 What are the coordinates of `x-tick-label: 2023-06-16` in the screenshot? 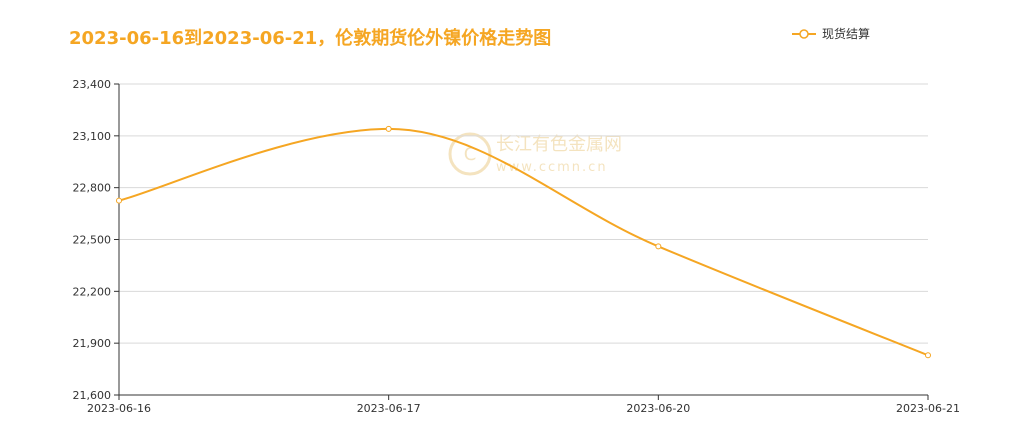 It's located at (119, 408).